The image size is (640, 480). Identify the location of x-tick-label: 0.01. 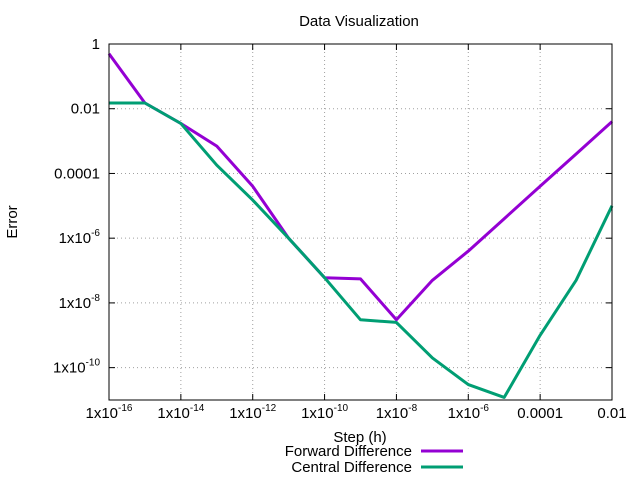
(611, 413).